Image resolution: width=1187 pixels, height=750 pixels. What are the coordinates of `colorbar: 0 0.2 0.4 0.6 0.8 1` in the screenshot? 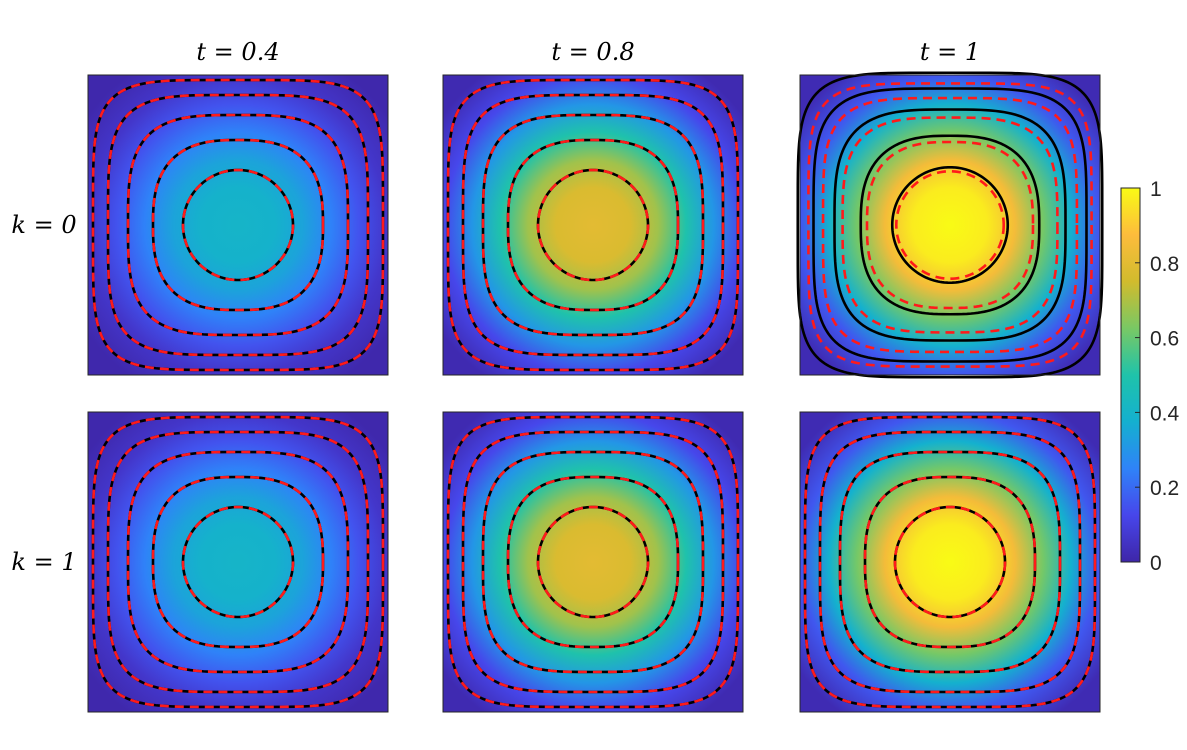 It's located at (1150, 376).